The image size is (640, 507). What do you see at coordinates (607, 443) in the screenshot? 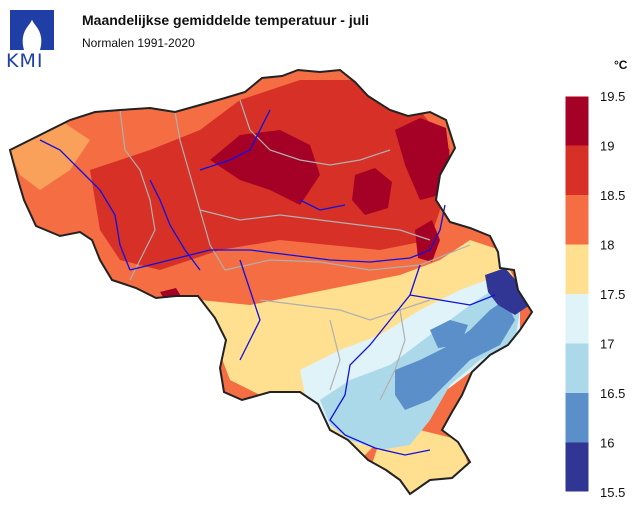
I see `legend-tick-label: 16` at bounding box center [607, 443].